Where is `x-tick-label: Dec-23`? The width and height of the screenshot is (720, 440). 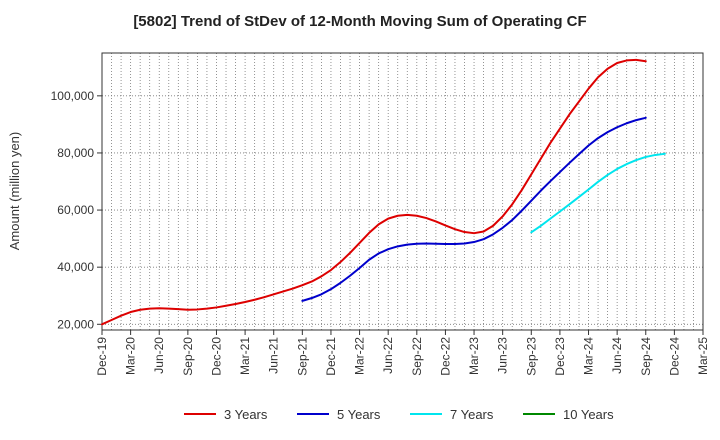 x-tick-label: Dec-23 is located at coordinates (560, 356).